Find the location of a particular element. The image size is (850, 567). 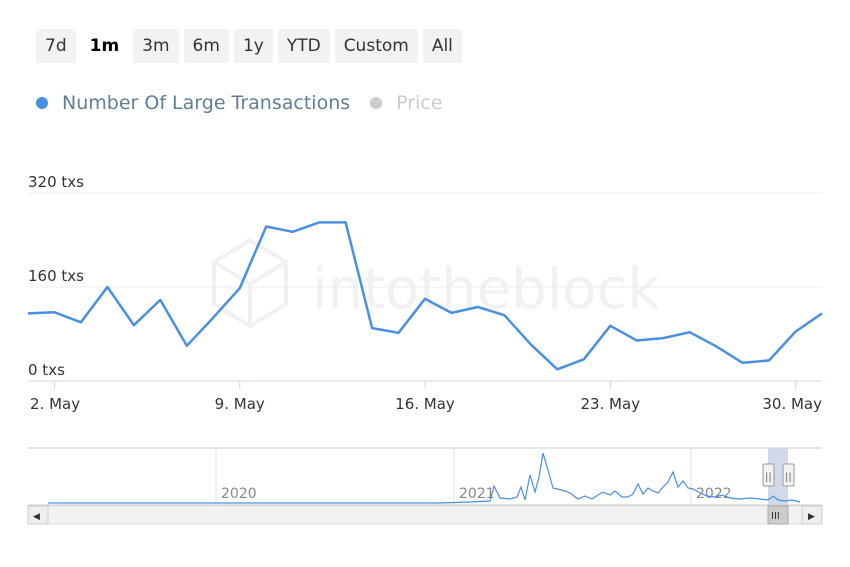

range-button-custom: Custom is located at coordinates (376, 46).